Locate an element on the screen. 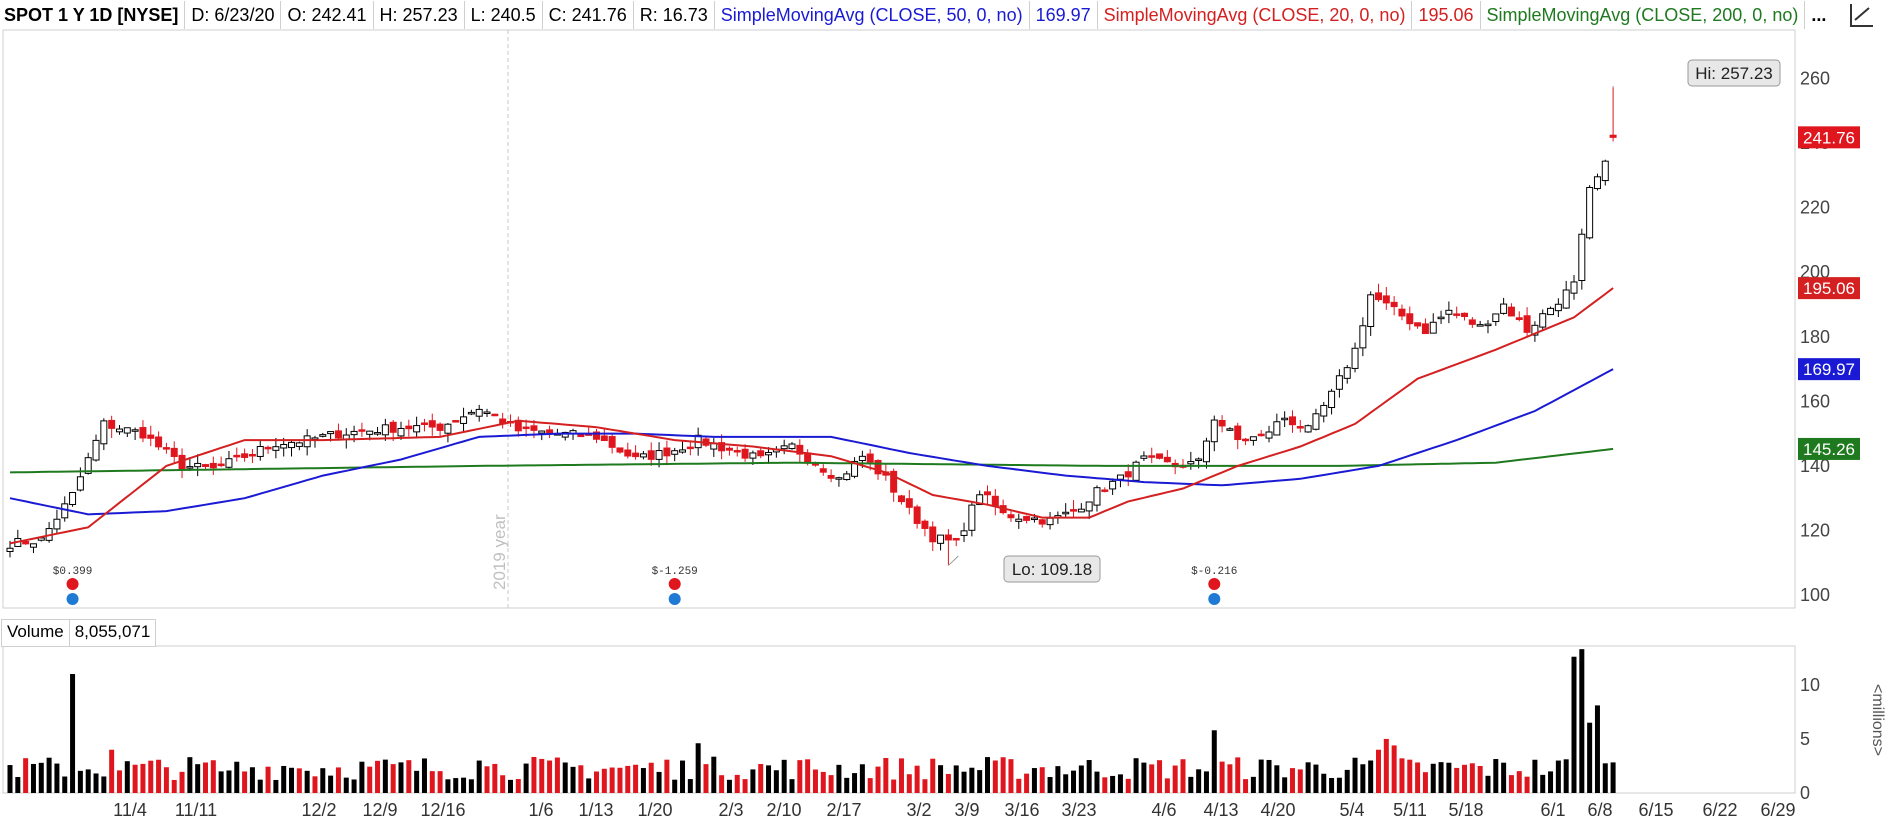  x-tick-label: 5/4 is located at coordinates (1351, 809).